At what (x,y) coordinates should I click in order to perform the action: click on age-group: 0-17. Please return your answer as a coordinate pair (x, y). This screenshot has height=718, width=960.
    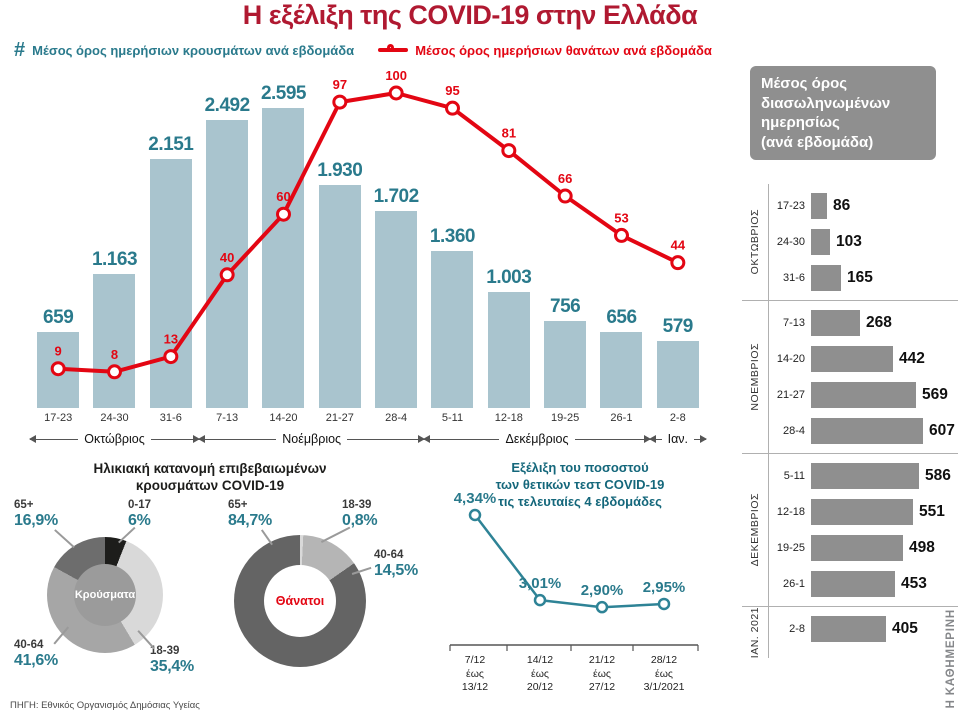
    Looking at the image, I should click on (140, 505).